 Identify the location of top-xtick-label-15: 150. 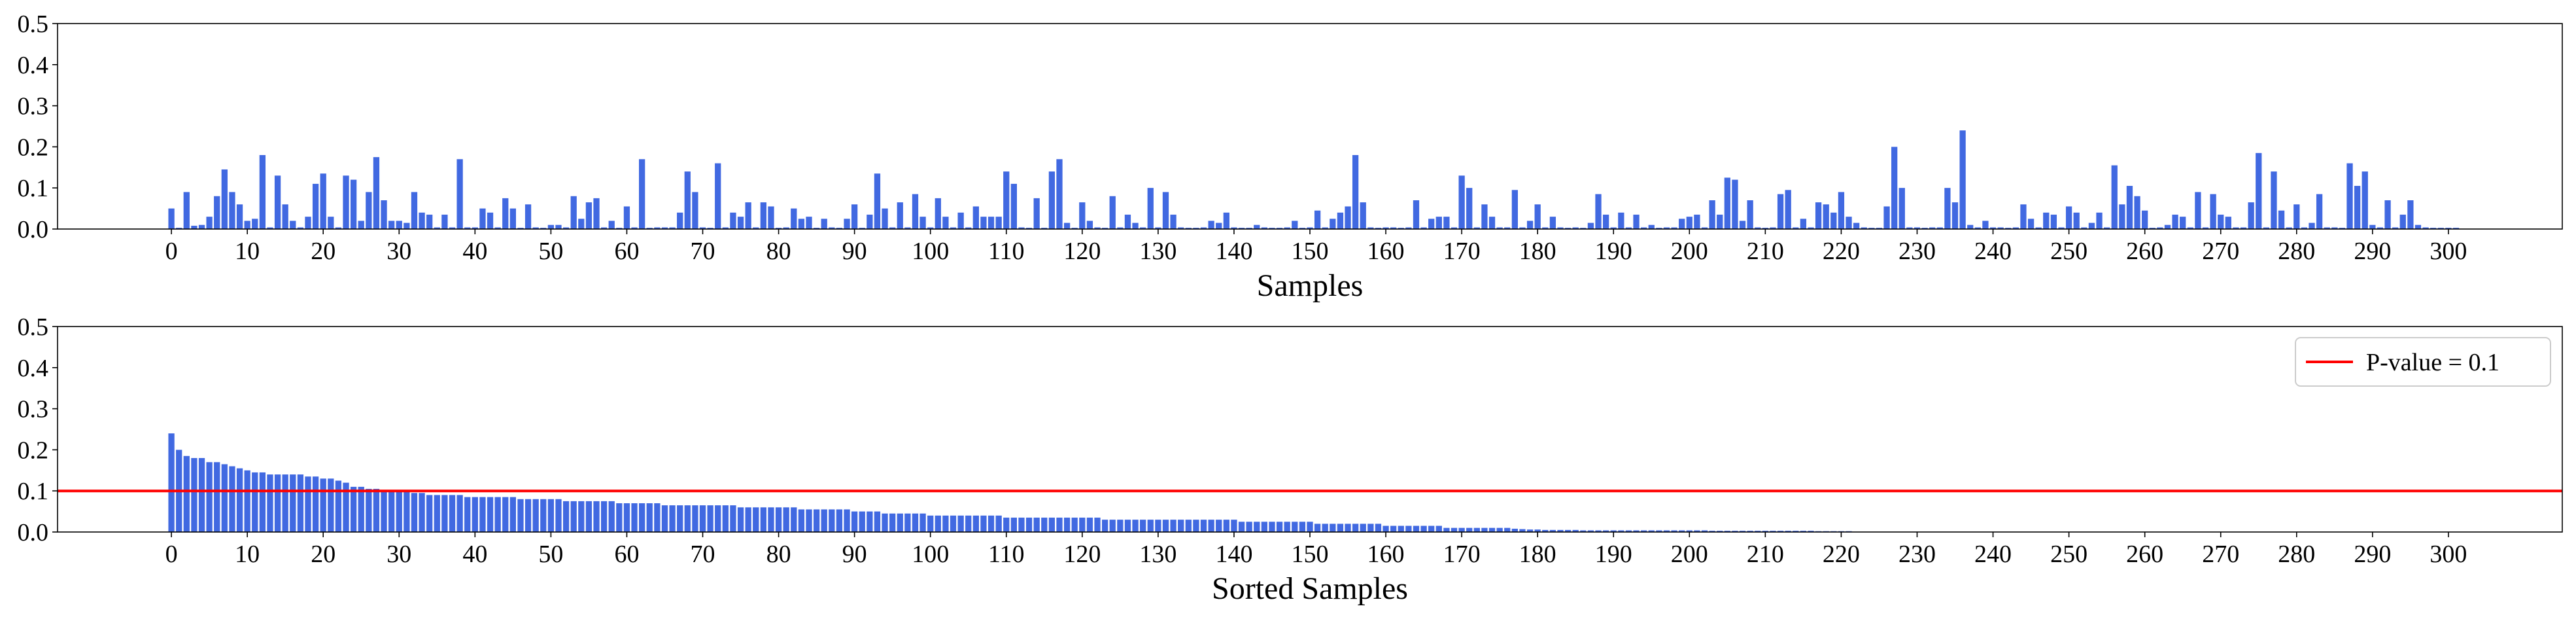
(1311, 251).